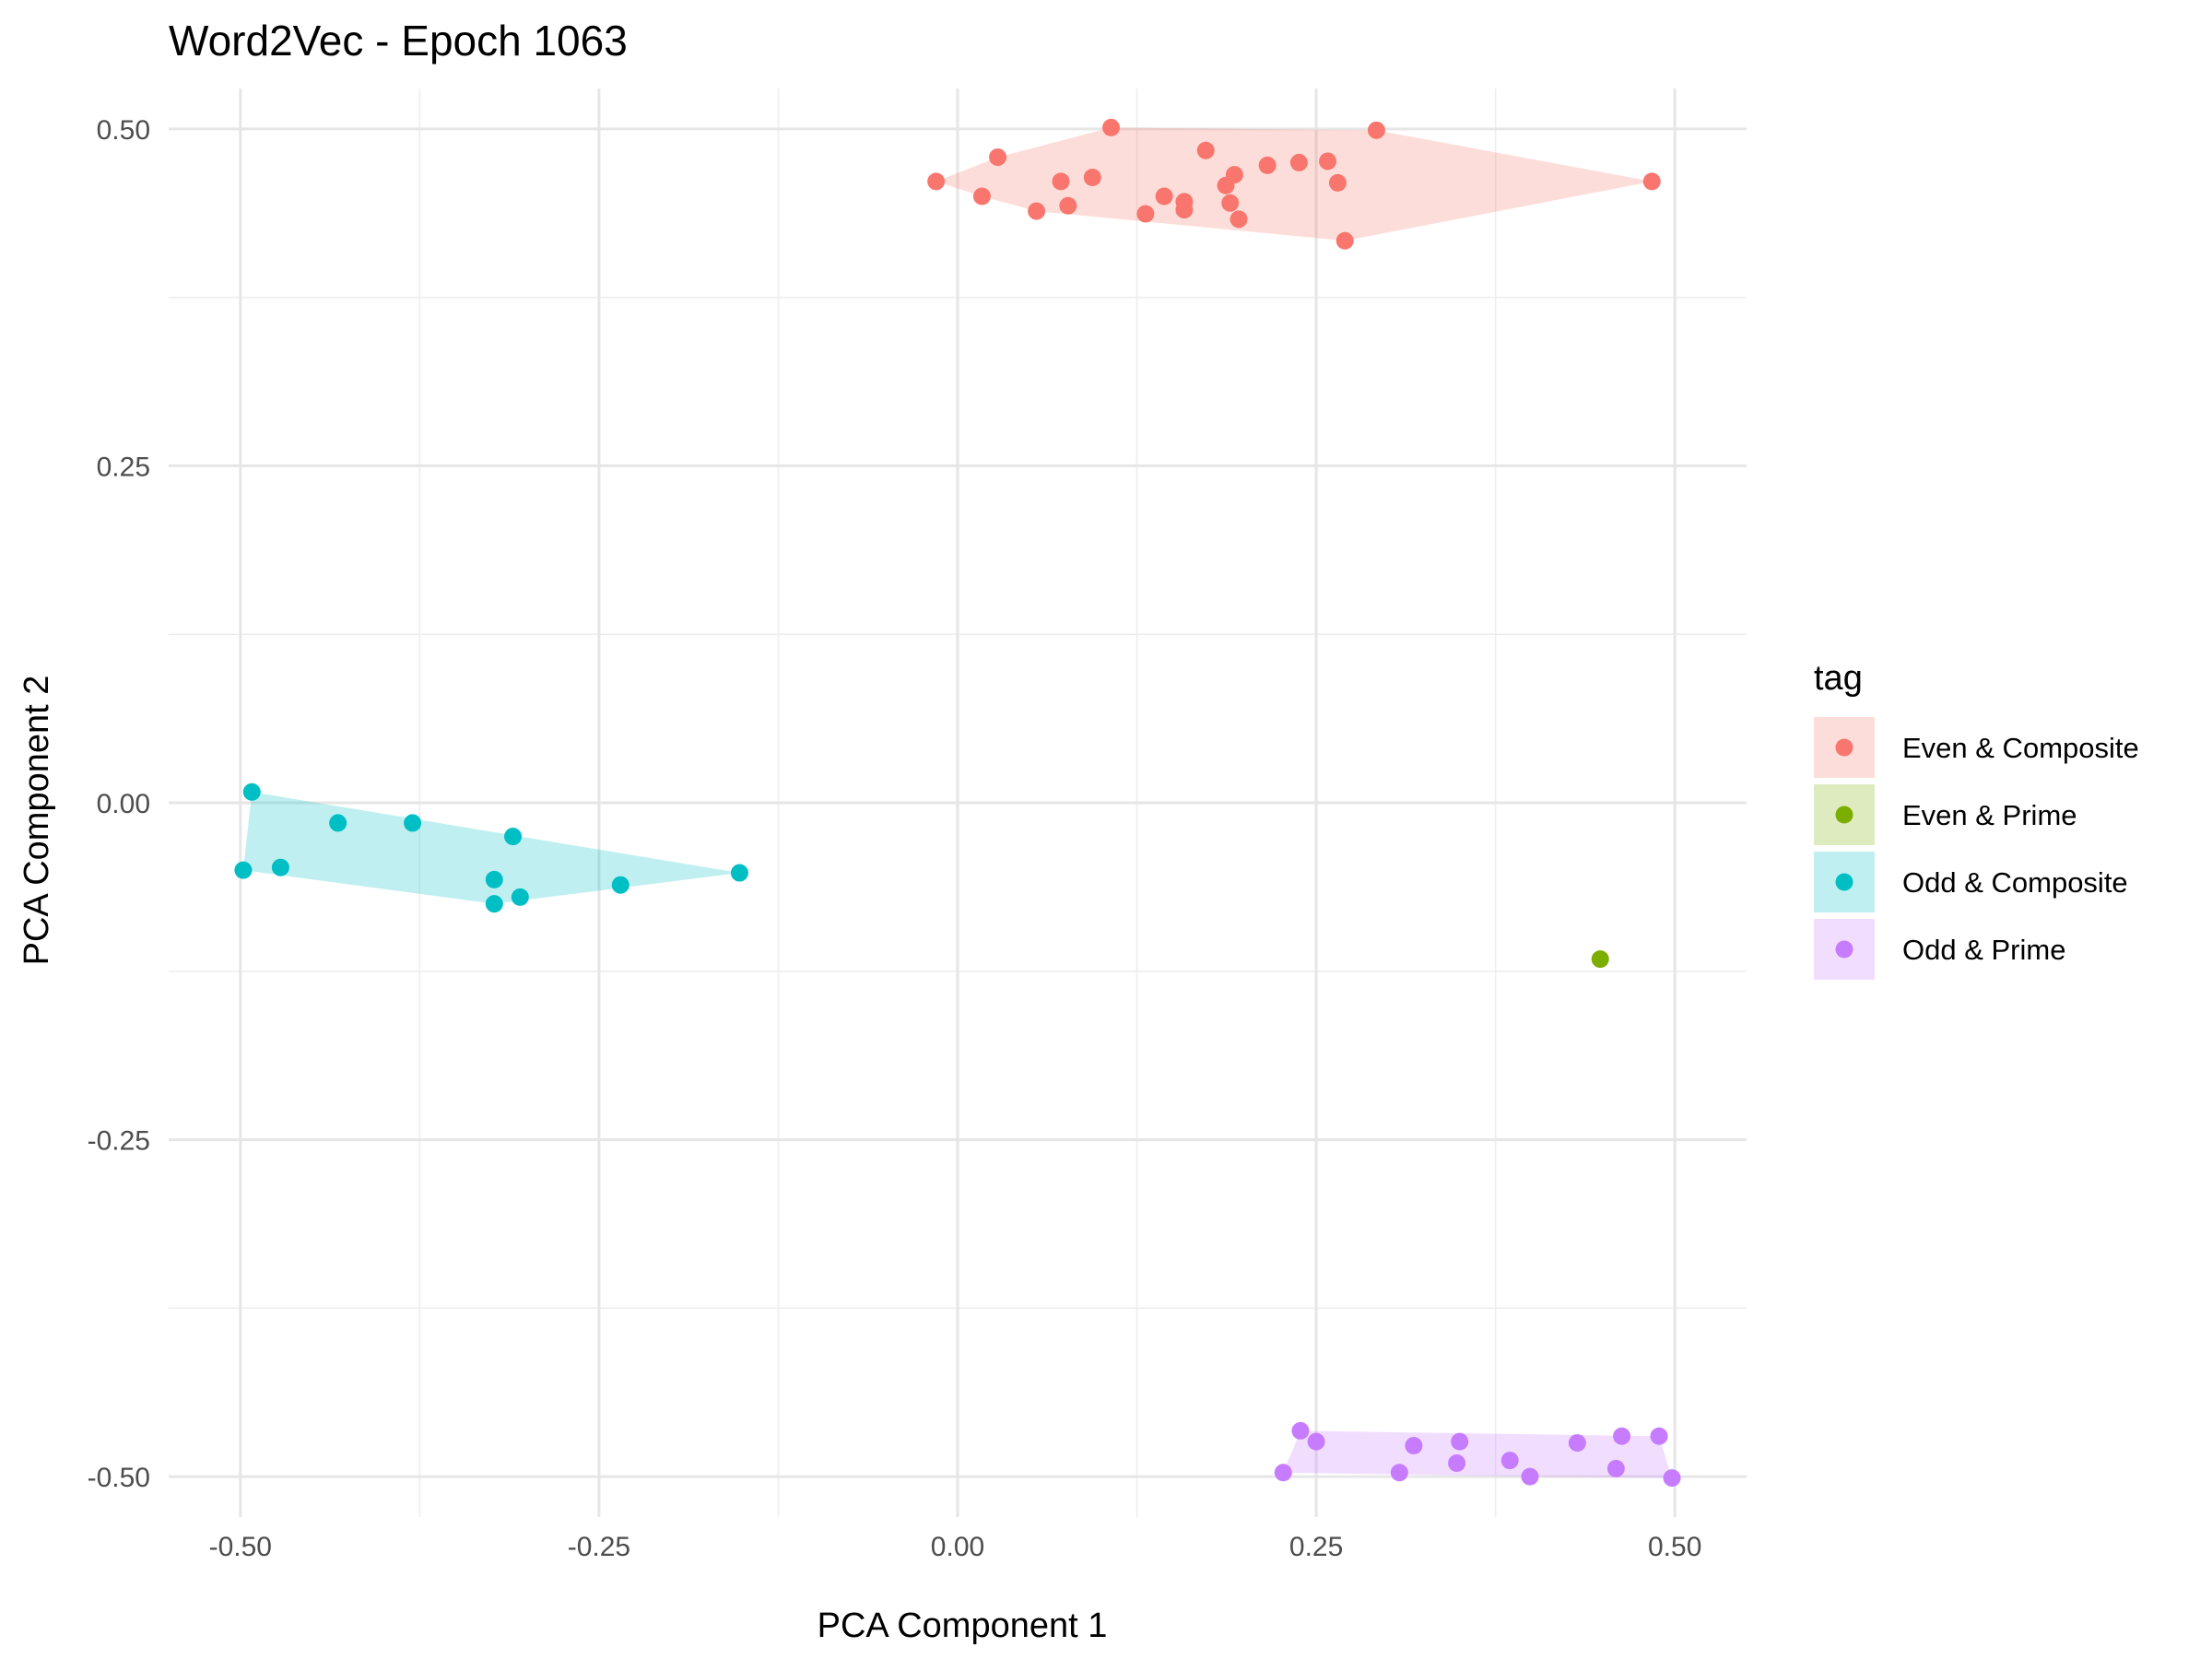  What do you see at coordinates (119, 1141) in the screenshot?
I see `y-tick-label: -0.25` at bounding box center [119, 1141].